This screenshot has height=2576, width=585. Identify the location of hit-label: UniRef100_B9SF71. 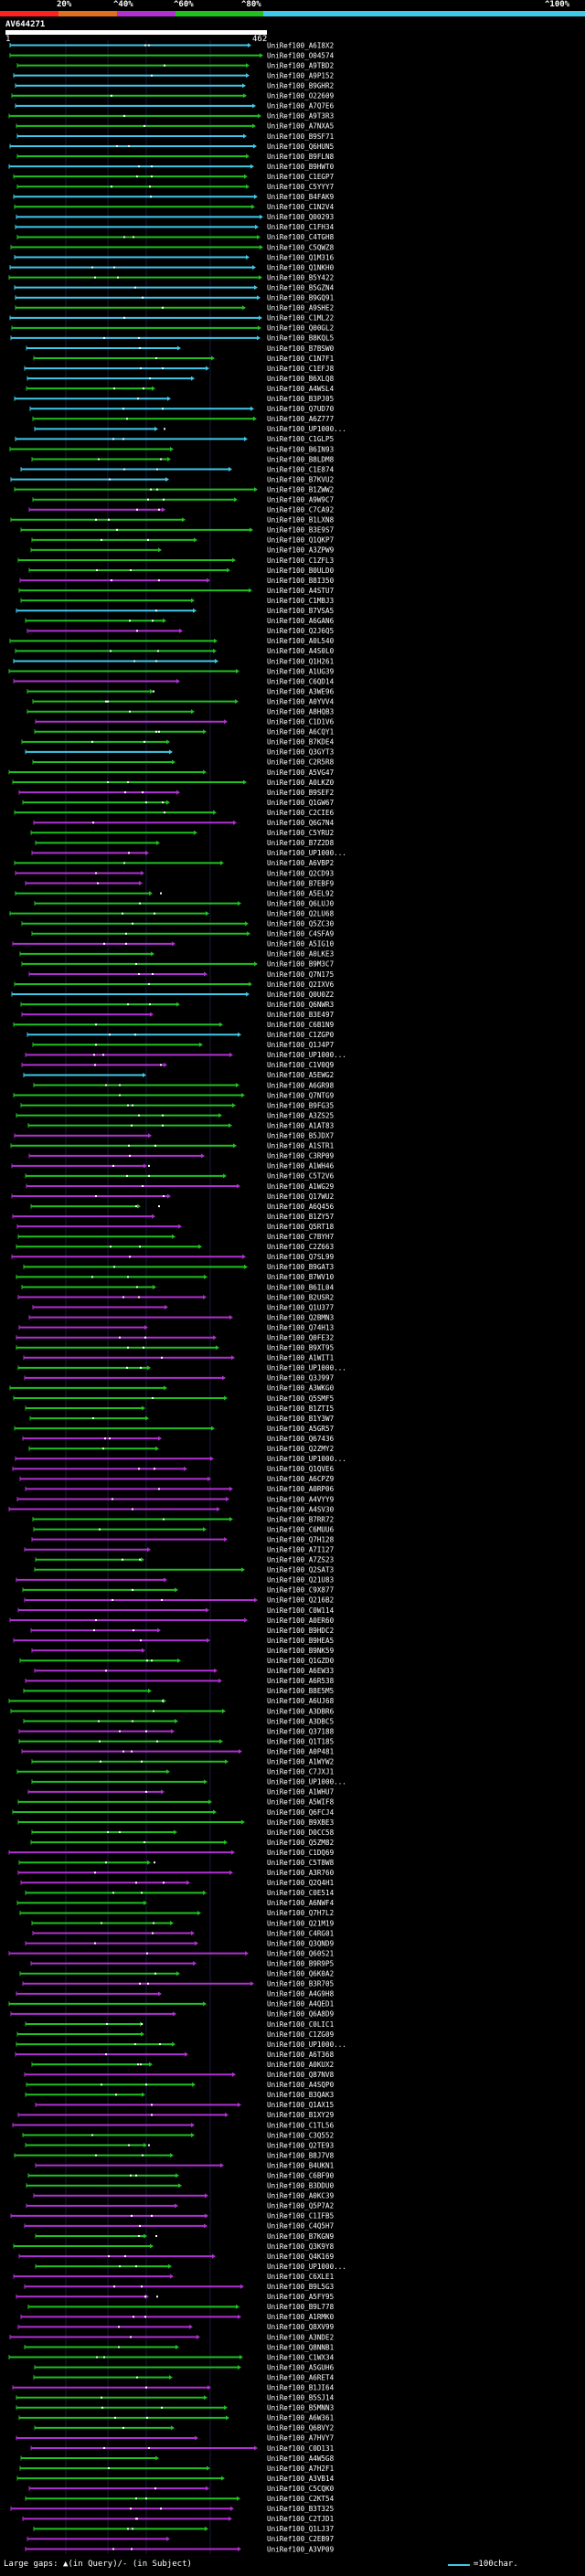
(301, 137).